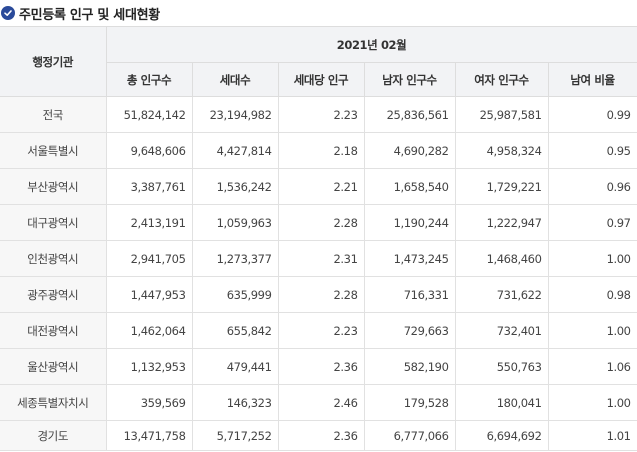  What do you see at coordinates (592, 222) in the screenshot?
I see `value-cell: 0.97` at bounding box center [592, 222].